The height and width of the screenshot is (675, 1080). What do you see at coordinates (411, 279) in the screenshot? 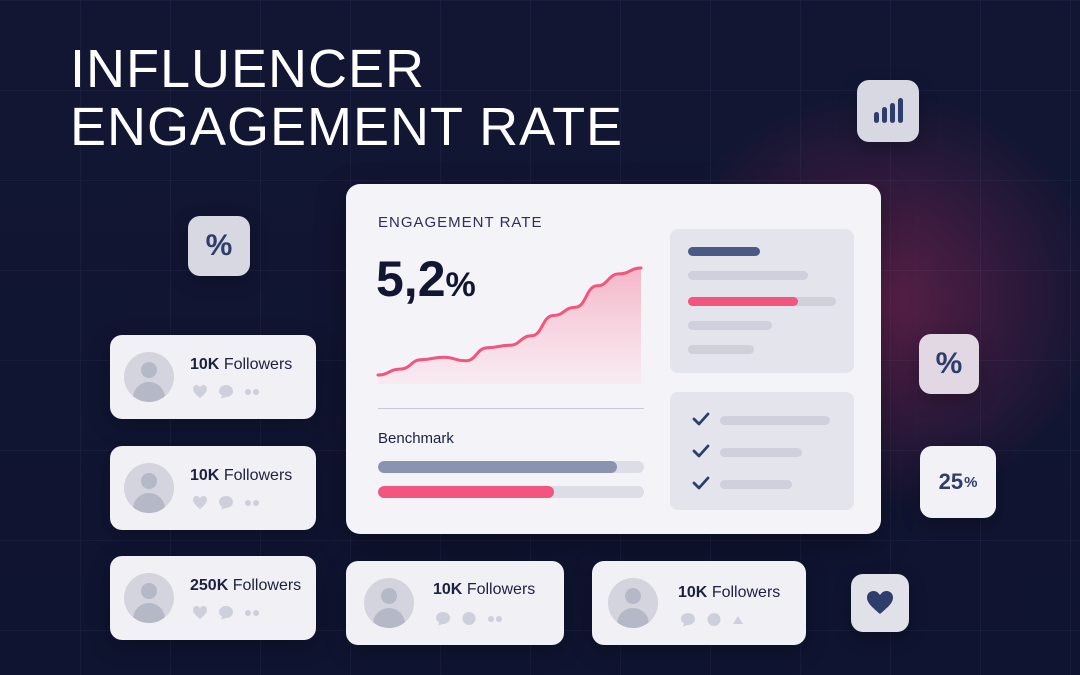
I see `engagement-rate-number: 5,2` at bounding box center [411, 279].